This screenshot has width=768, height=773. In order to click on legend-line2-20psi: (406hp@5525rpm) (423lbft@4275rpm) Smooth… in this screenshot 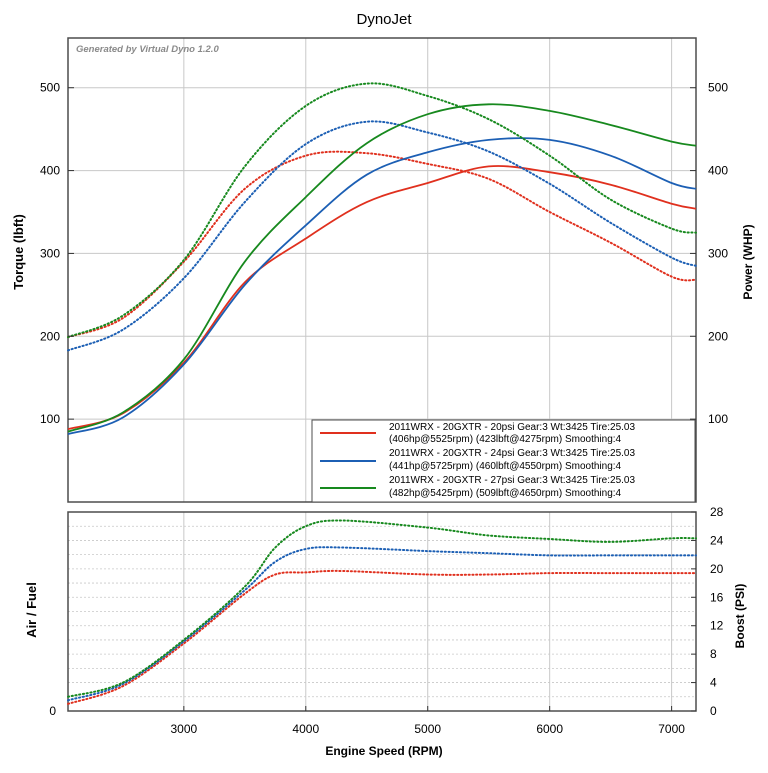, I will do `click(505, 439)`.